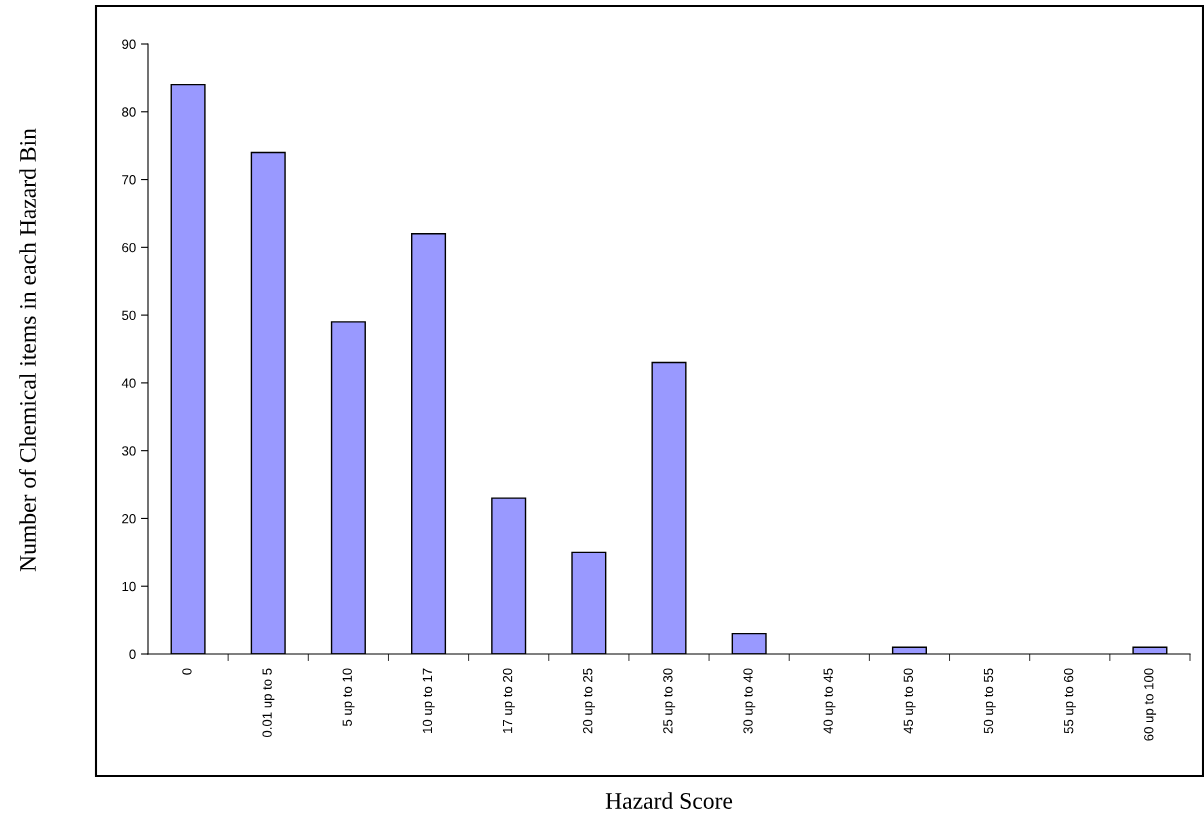 This screenshot has width=1204, height=840. Describe the element at coordinates (829, 701) in the screenshot. I see `x-tick-label: 40 up to 45` at that location.